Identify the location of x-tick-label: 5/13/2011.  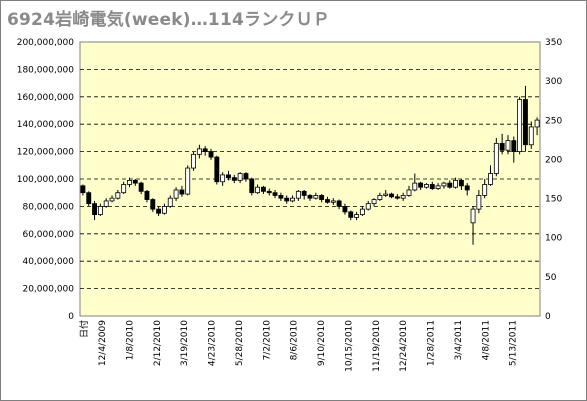
(514, 343).